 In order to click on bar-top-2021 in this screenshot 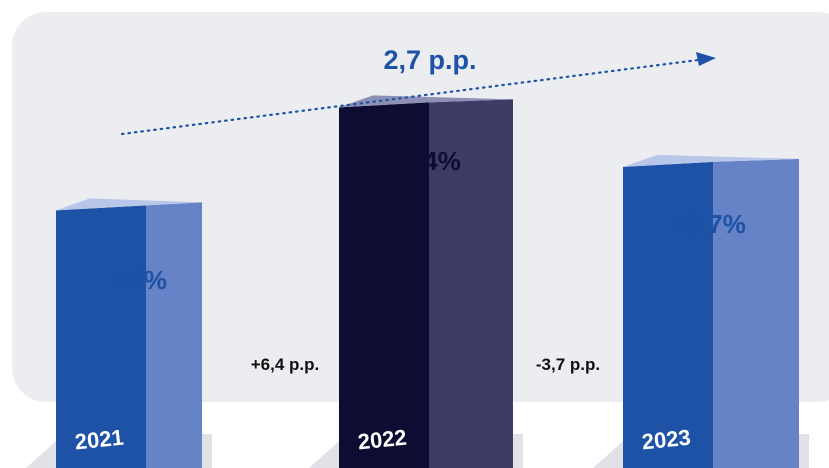, I will do `click(129, 204)`.